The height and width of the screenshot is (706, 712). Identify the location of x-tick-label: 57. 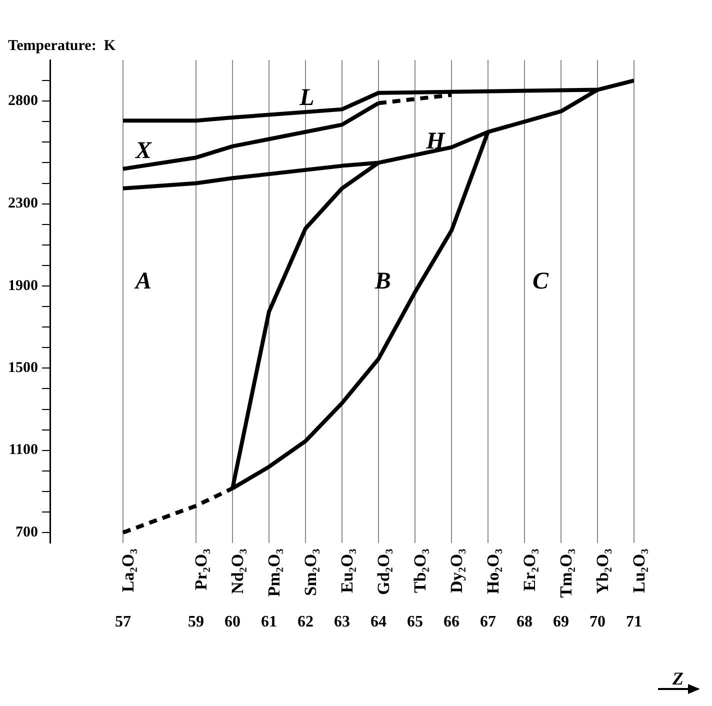
(123, 622).